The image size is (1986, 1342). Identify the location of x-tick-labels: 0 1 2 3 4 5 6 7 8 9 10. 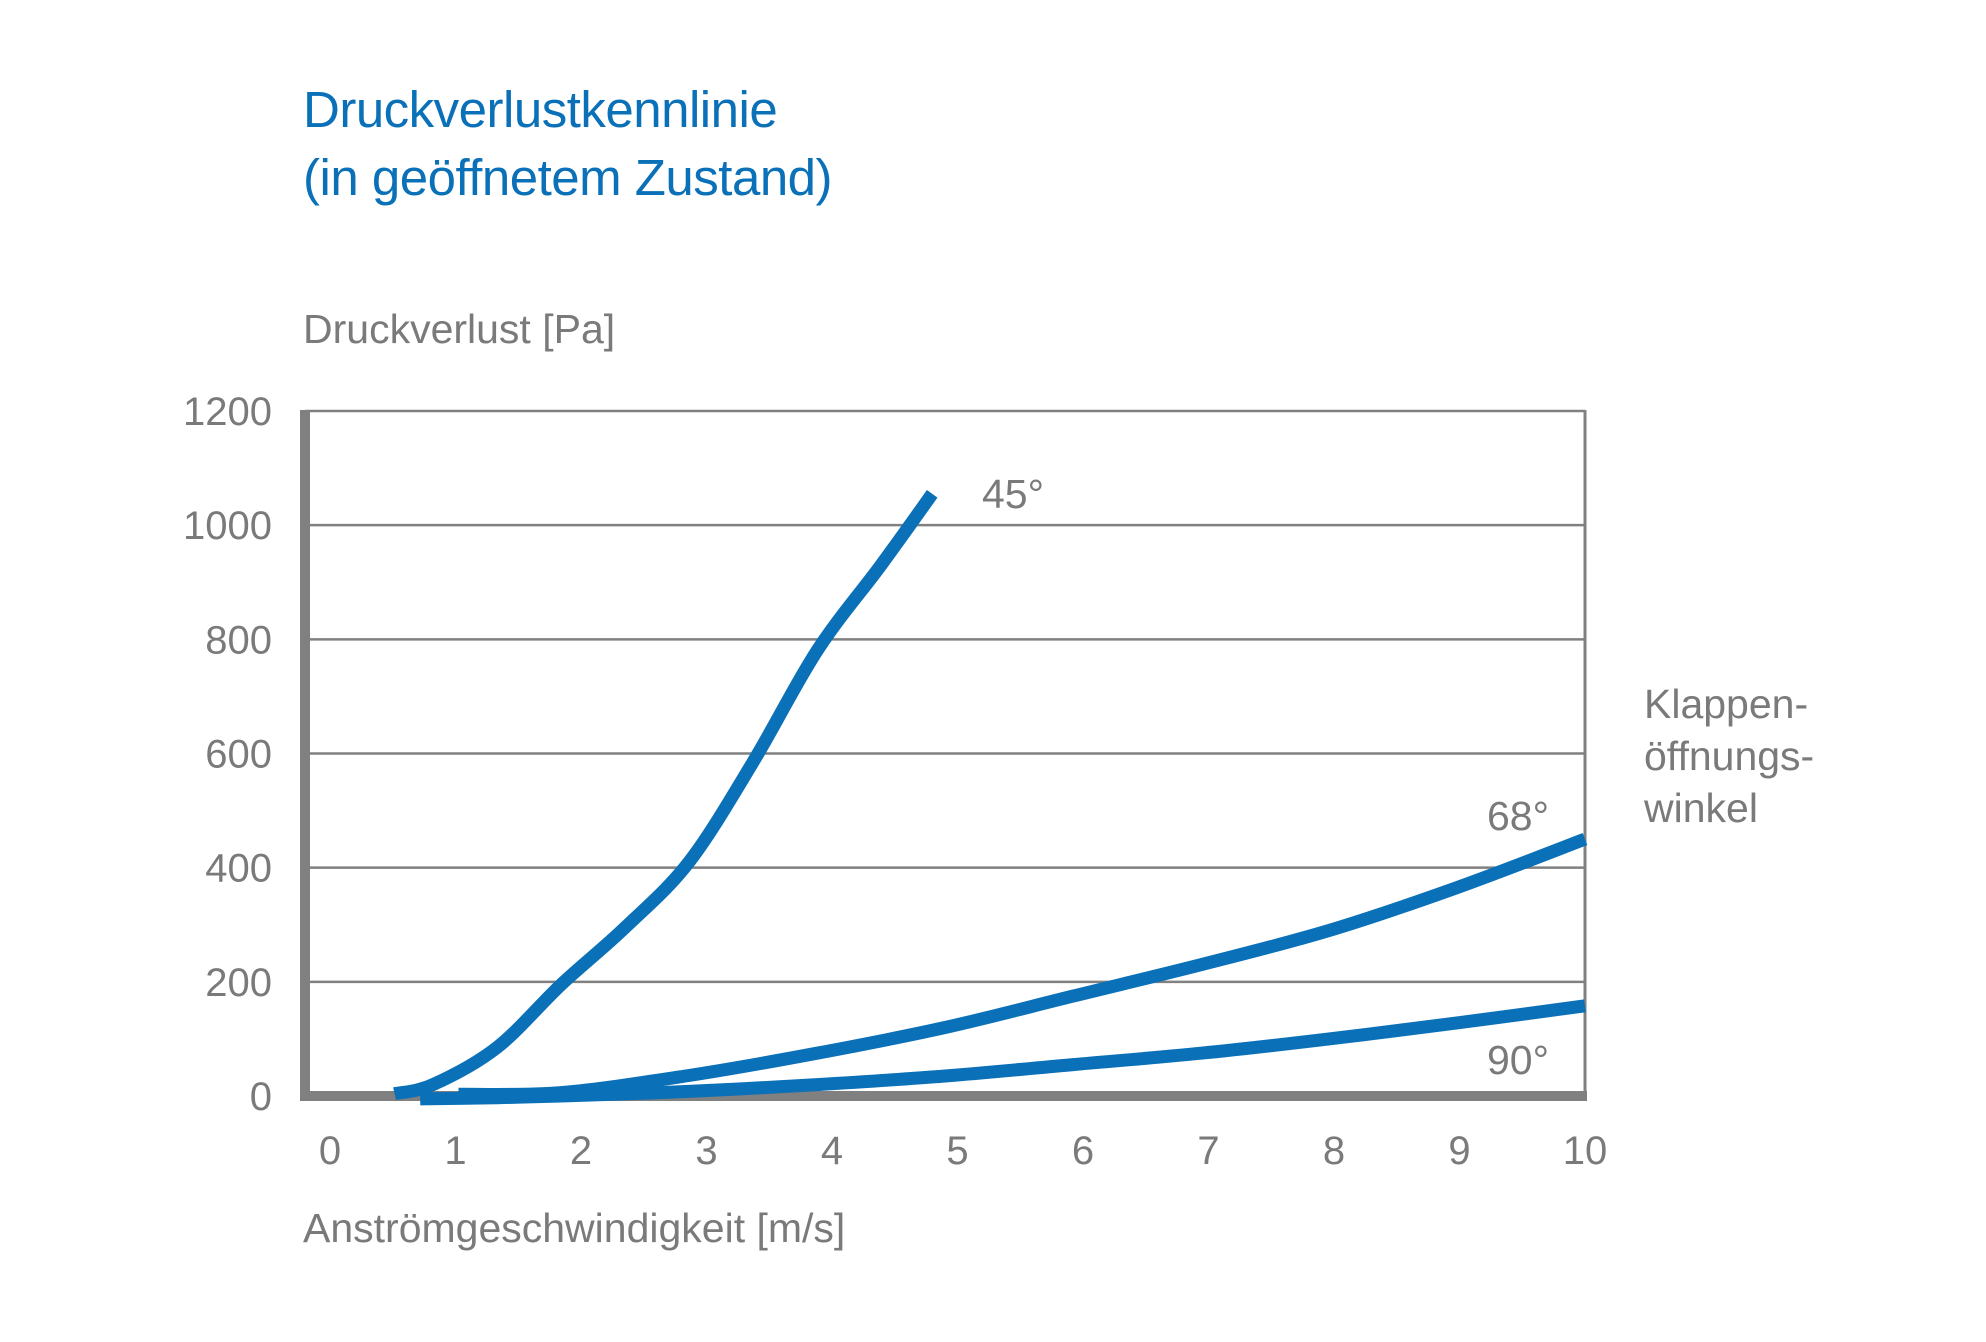
(963, 1151).